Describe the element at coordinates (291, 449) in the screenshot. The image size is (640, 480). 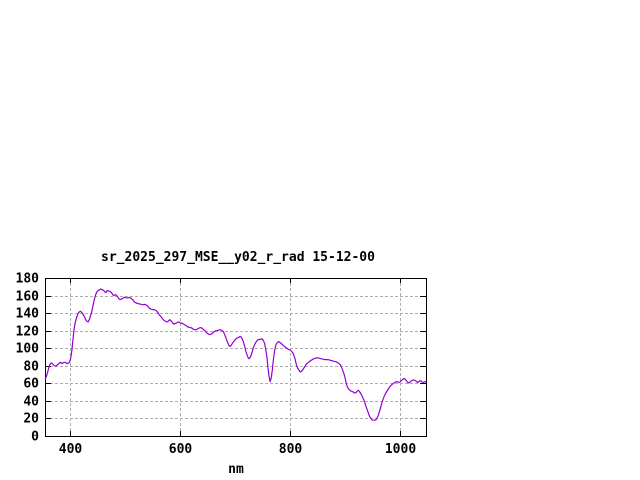
I see `x-tick-label: 800` at that location.